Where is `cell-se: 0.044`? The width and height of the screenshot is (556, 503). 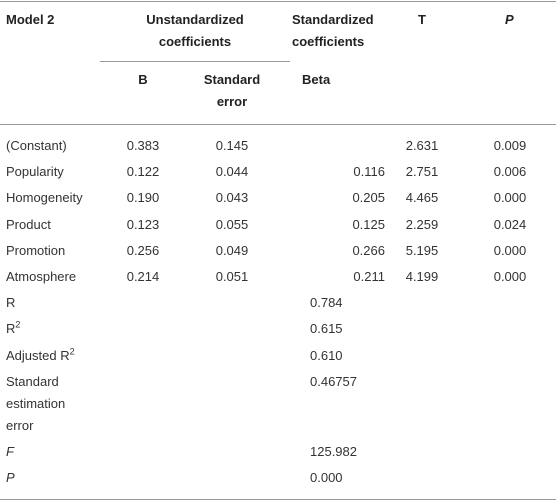 cell-se: 0.044 is located at coordinates (232, 172).